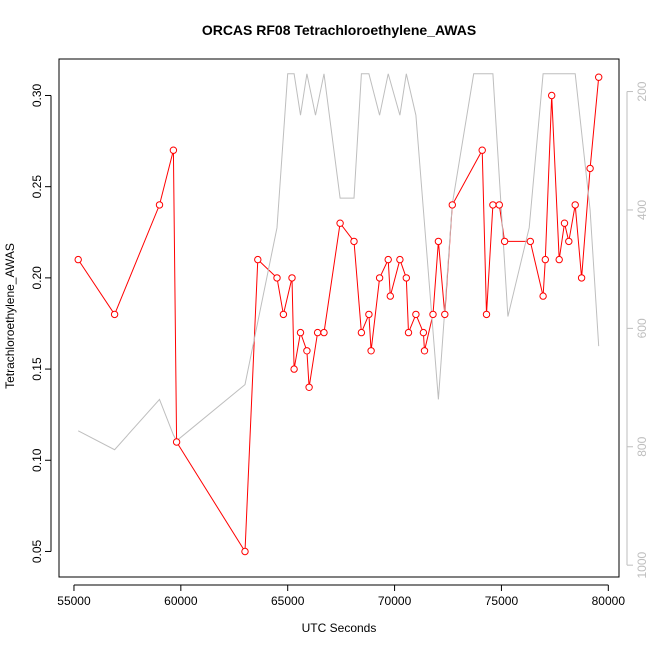 This screenshot has height=655, width=650. What do you see at coordinates (10, 316) in the screenshot?
I see `y-axis-label: Tetrachloroethylene_AWAS` at bounding box center [10, 316].